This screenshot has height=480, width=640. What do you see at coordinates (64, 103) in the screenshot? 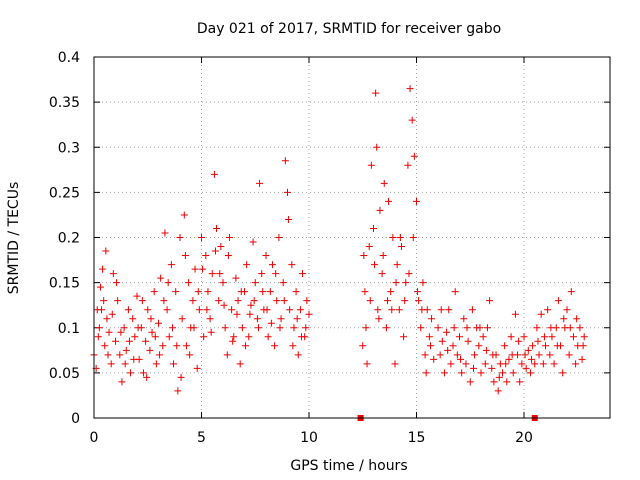
I see `y-tick-label: 0.35` at bounding box center [64, 103].